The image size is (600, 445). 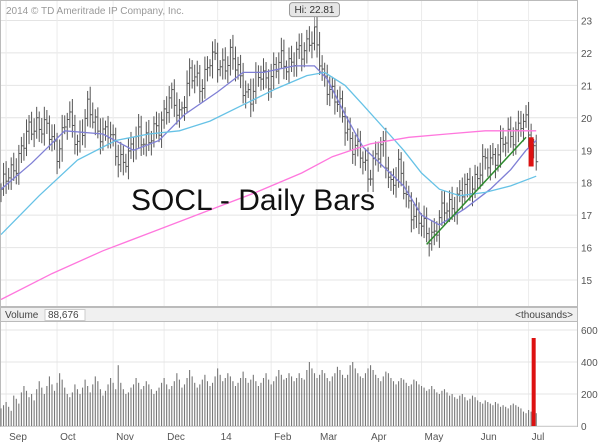 I want to click on price-tick-label: 19, so click(x=587, y=151).